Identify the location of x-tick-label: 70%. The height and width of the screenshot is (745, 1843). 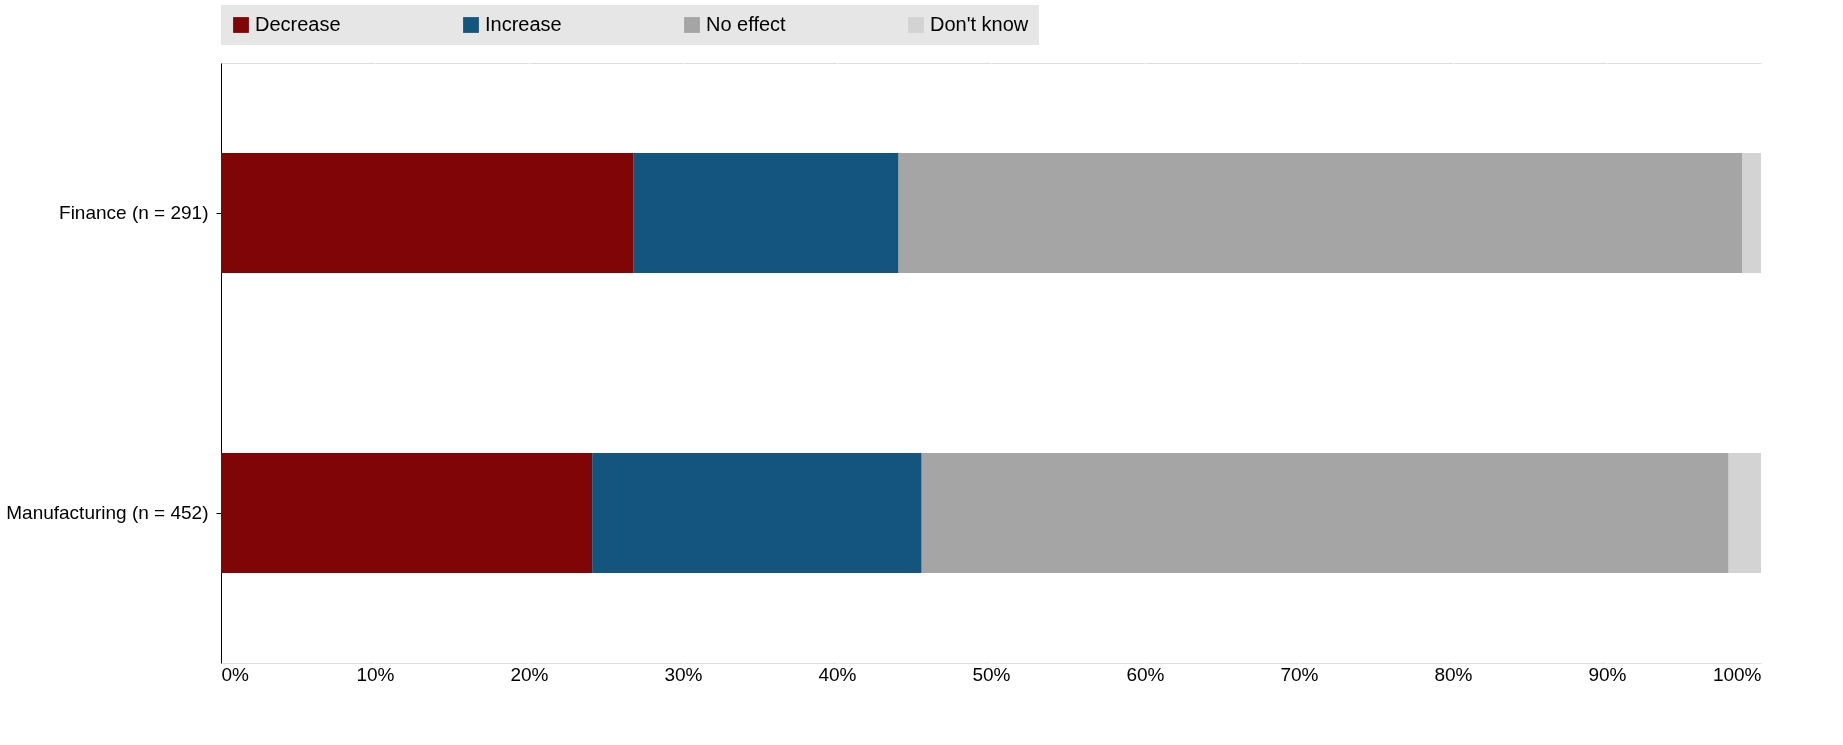
(1299, 674).